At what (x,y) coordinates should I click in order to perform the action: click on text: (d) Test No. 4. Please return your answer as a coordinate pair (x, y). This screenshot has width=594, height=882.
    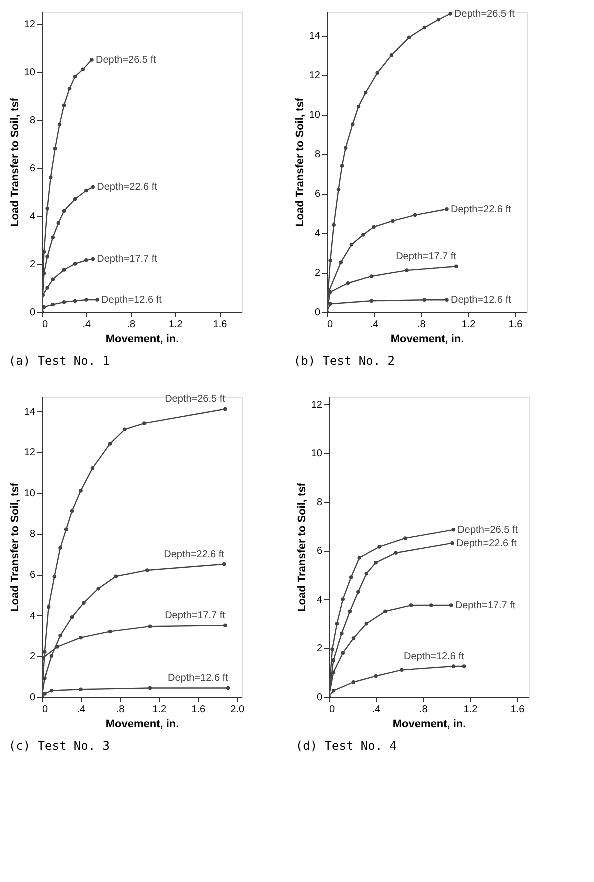
    Looking at the image, I should click on (347, 746).